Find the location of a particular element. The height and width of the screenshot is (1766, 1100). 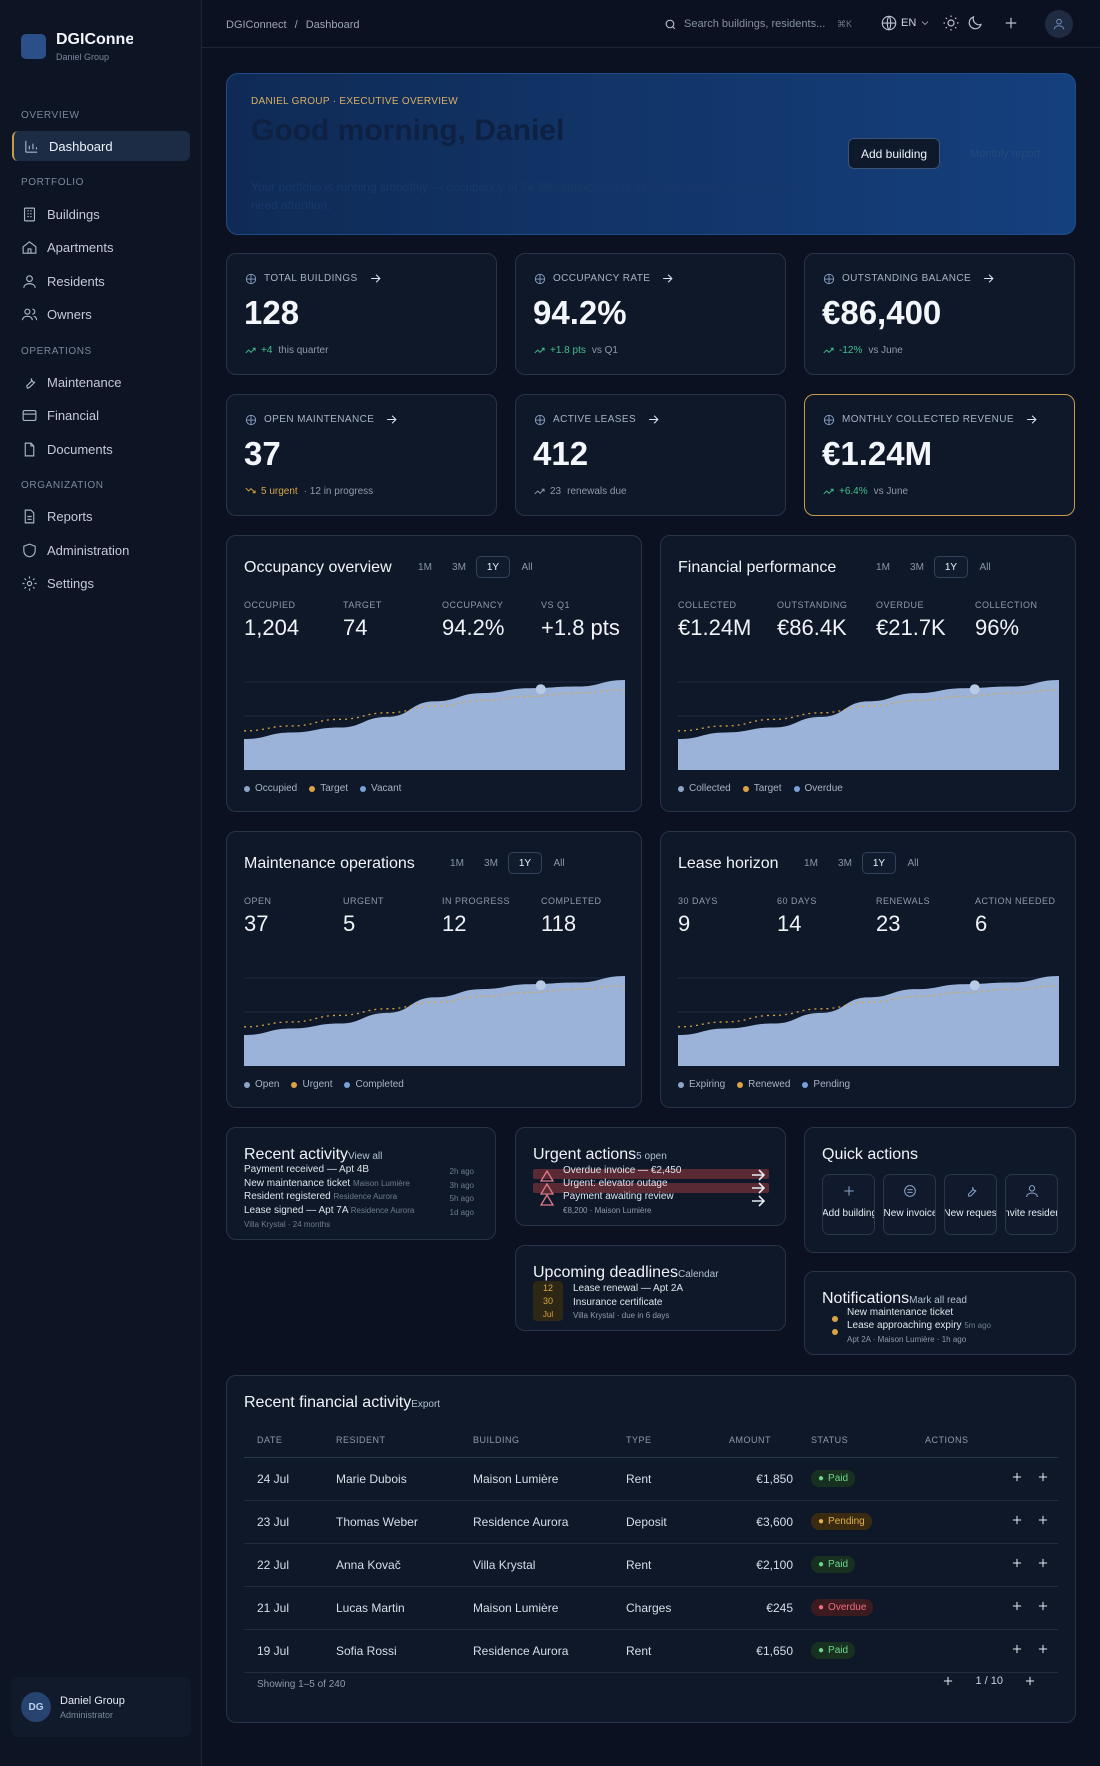

view-all-link: View all is located at coordinates (365, 1156).